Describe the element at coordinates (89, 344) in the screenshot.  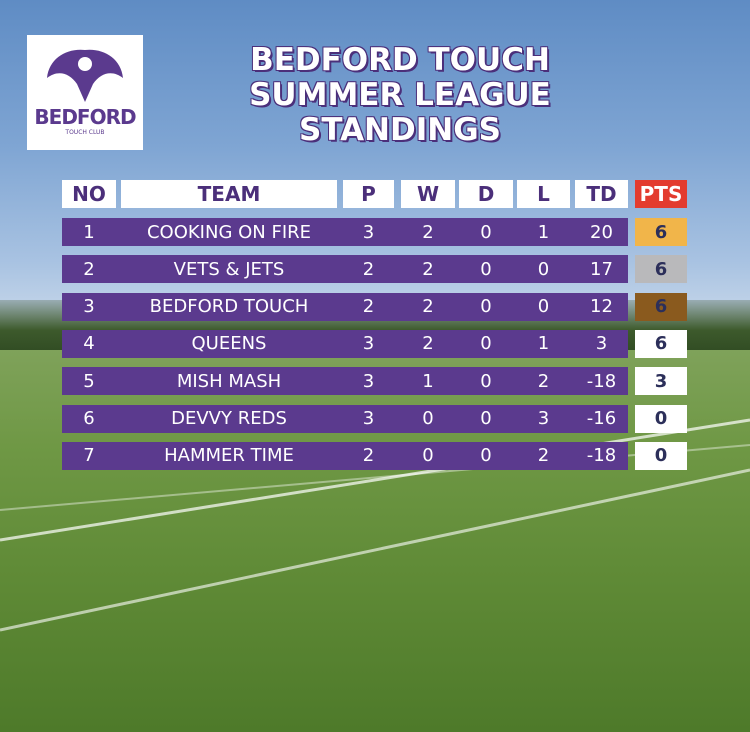
I see `table-cell: 4` at that location.